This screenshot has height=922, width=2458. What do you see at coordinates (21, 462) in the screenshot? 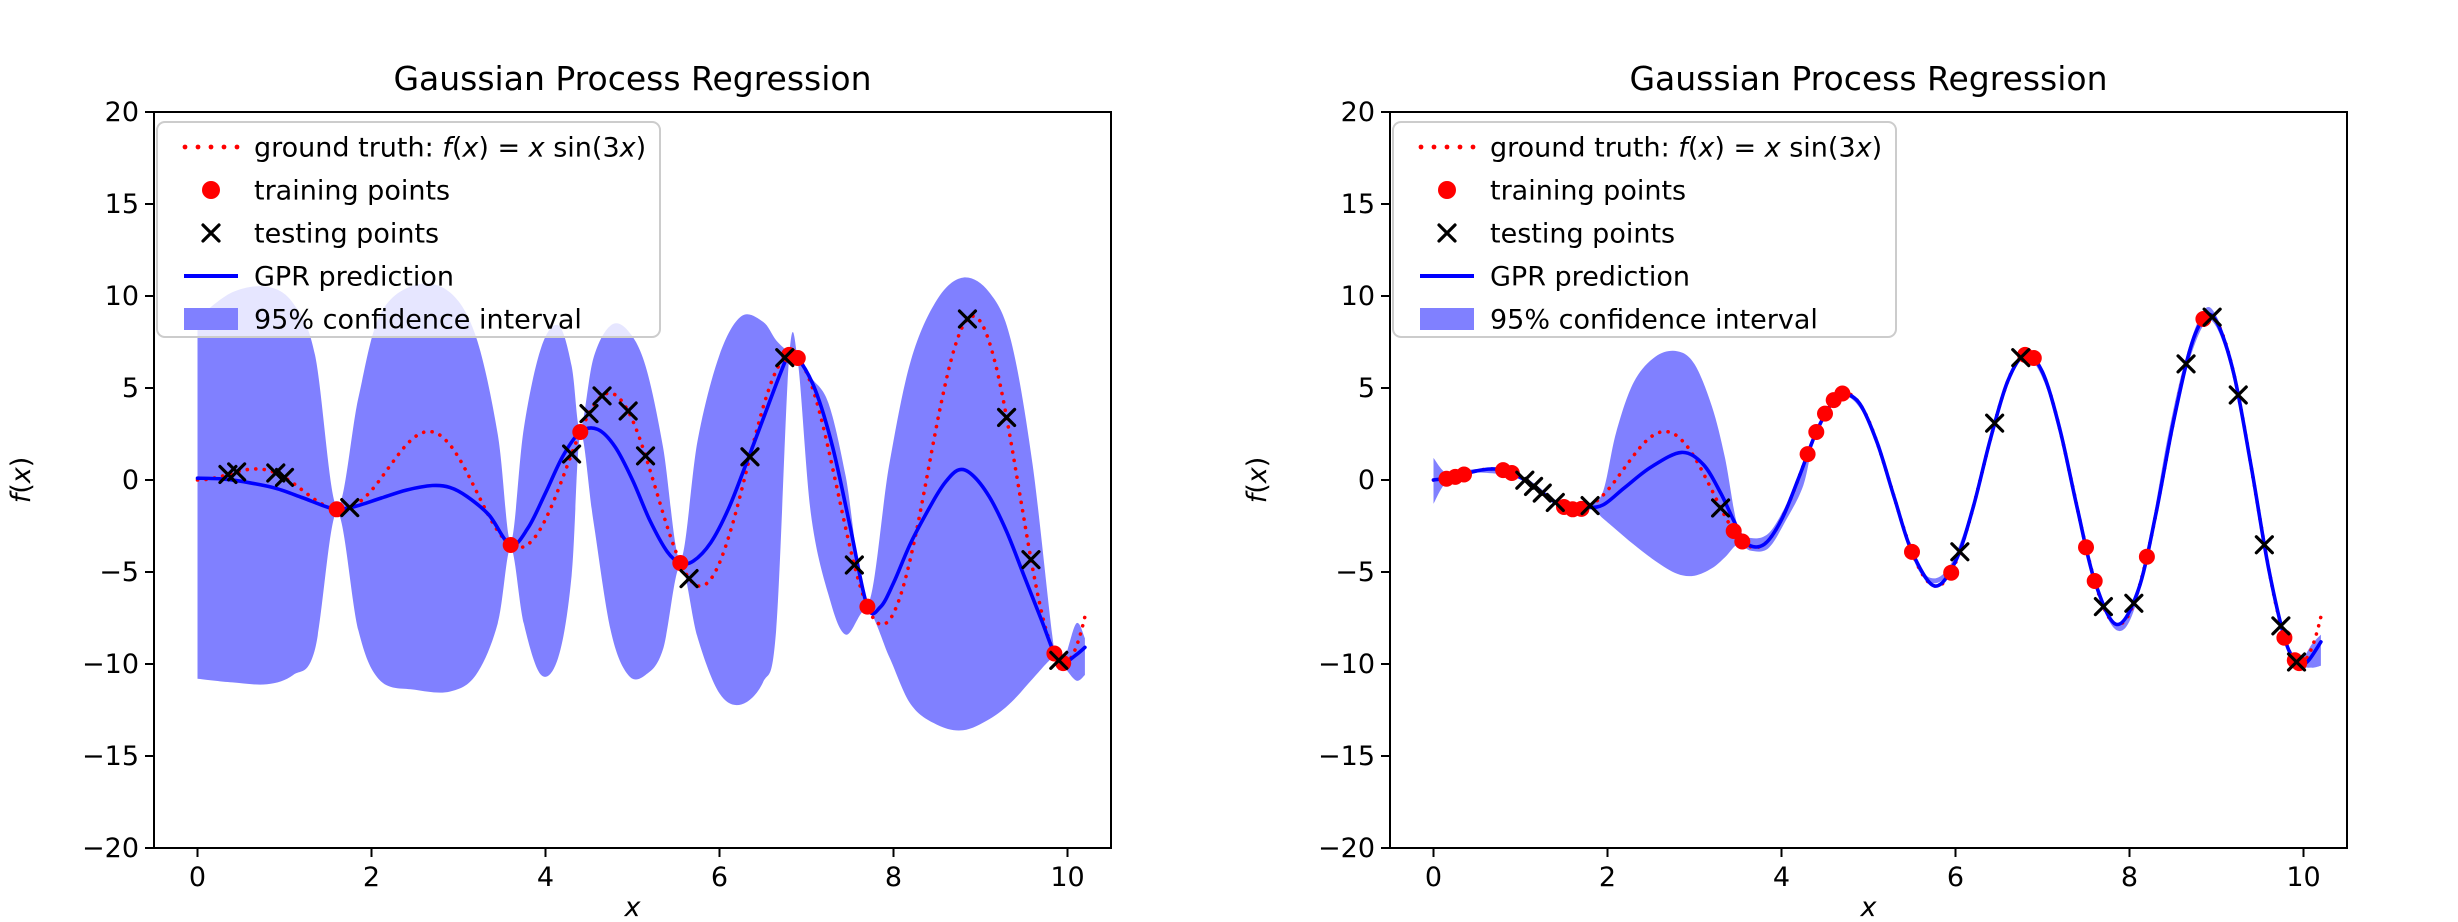
I see `label-segment: )` at bounding box center [21, 462].